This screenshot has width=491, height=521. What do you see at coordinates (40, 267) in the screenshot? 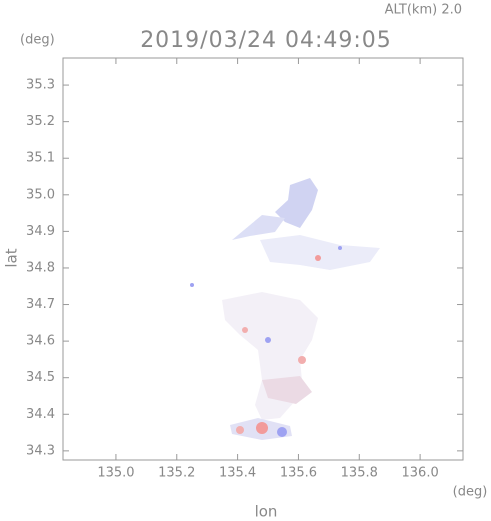
I see `y-tick-label: 34.8` at bounding box center [40, 267].